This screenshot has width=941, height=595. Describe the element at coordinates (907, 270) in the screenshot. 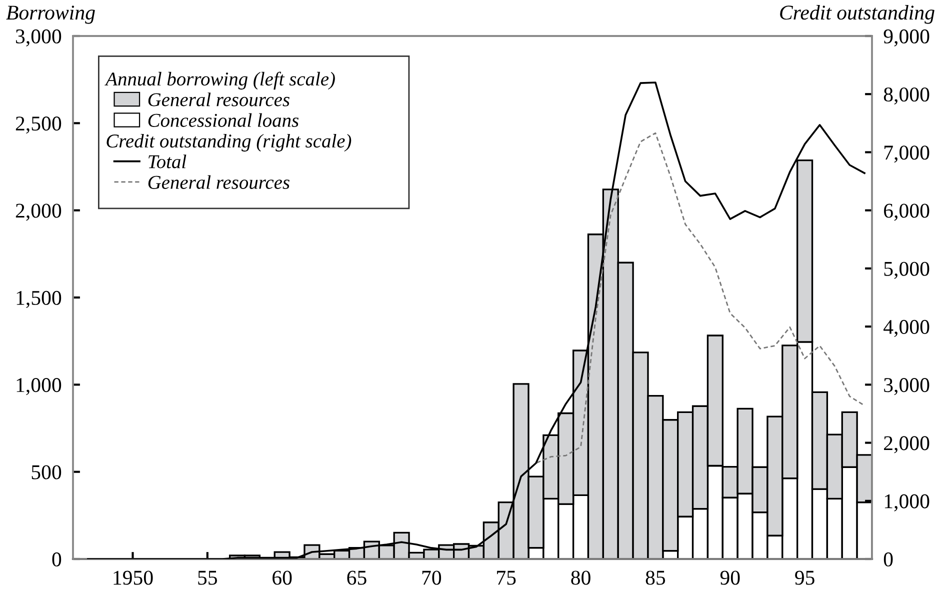

I see `y2-tick-label: 5,000` at that location.